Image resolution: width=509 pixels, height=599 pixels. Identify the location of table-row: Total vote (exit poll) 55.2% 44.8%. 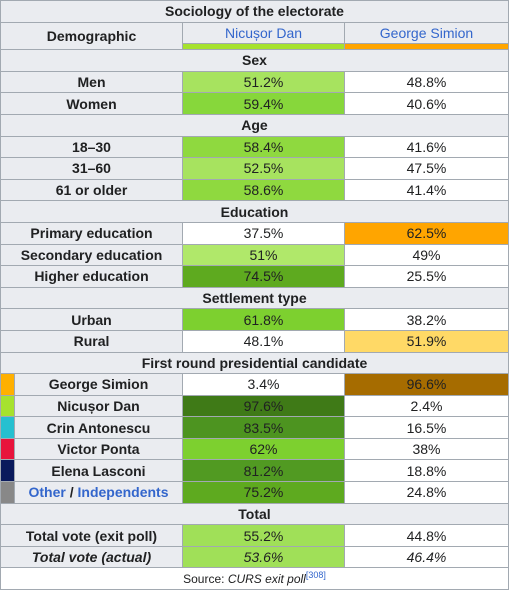
(254, 535).